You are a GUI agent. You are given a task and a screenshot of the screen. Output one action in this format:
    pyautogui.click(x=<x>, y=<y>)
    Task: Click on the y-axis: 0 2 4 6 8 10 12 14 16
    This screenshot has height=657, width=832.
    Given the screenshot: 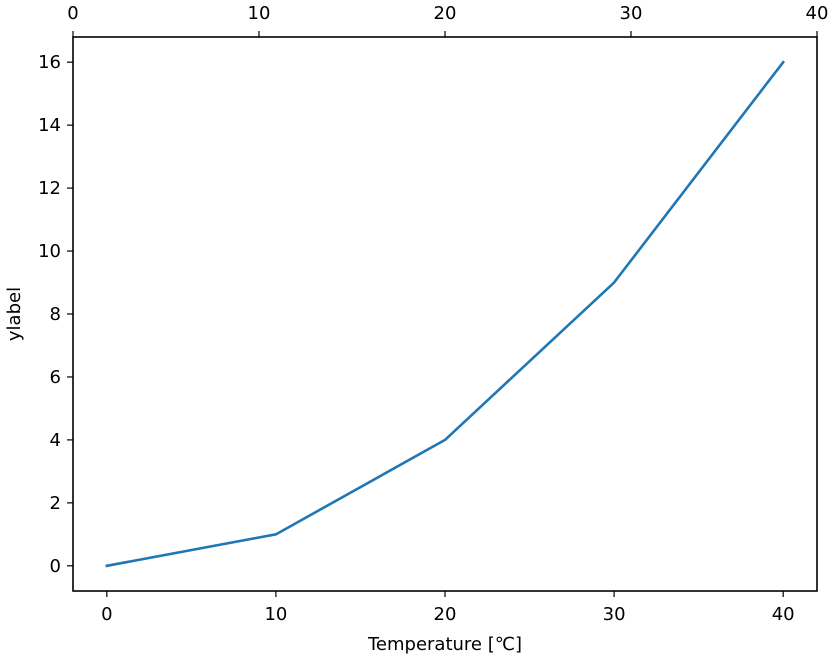 What is the action you would take?
    pyautogui.click(x=55, y=314)
    